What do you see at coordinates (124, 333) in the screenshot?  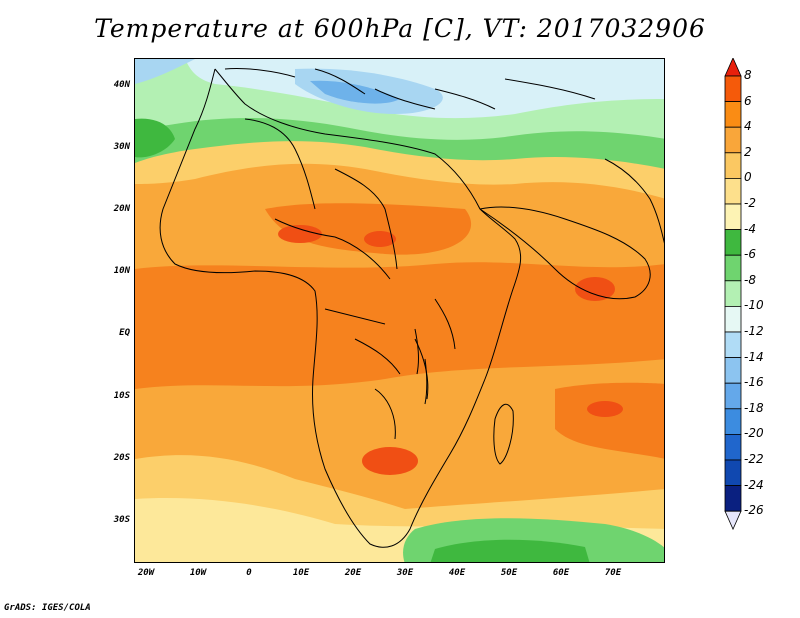 I see `y-tick-eq: EQ` at bounding box center [124, 333].